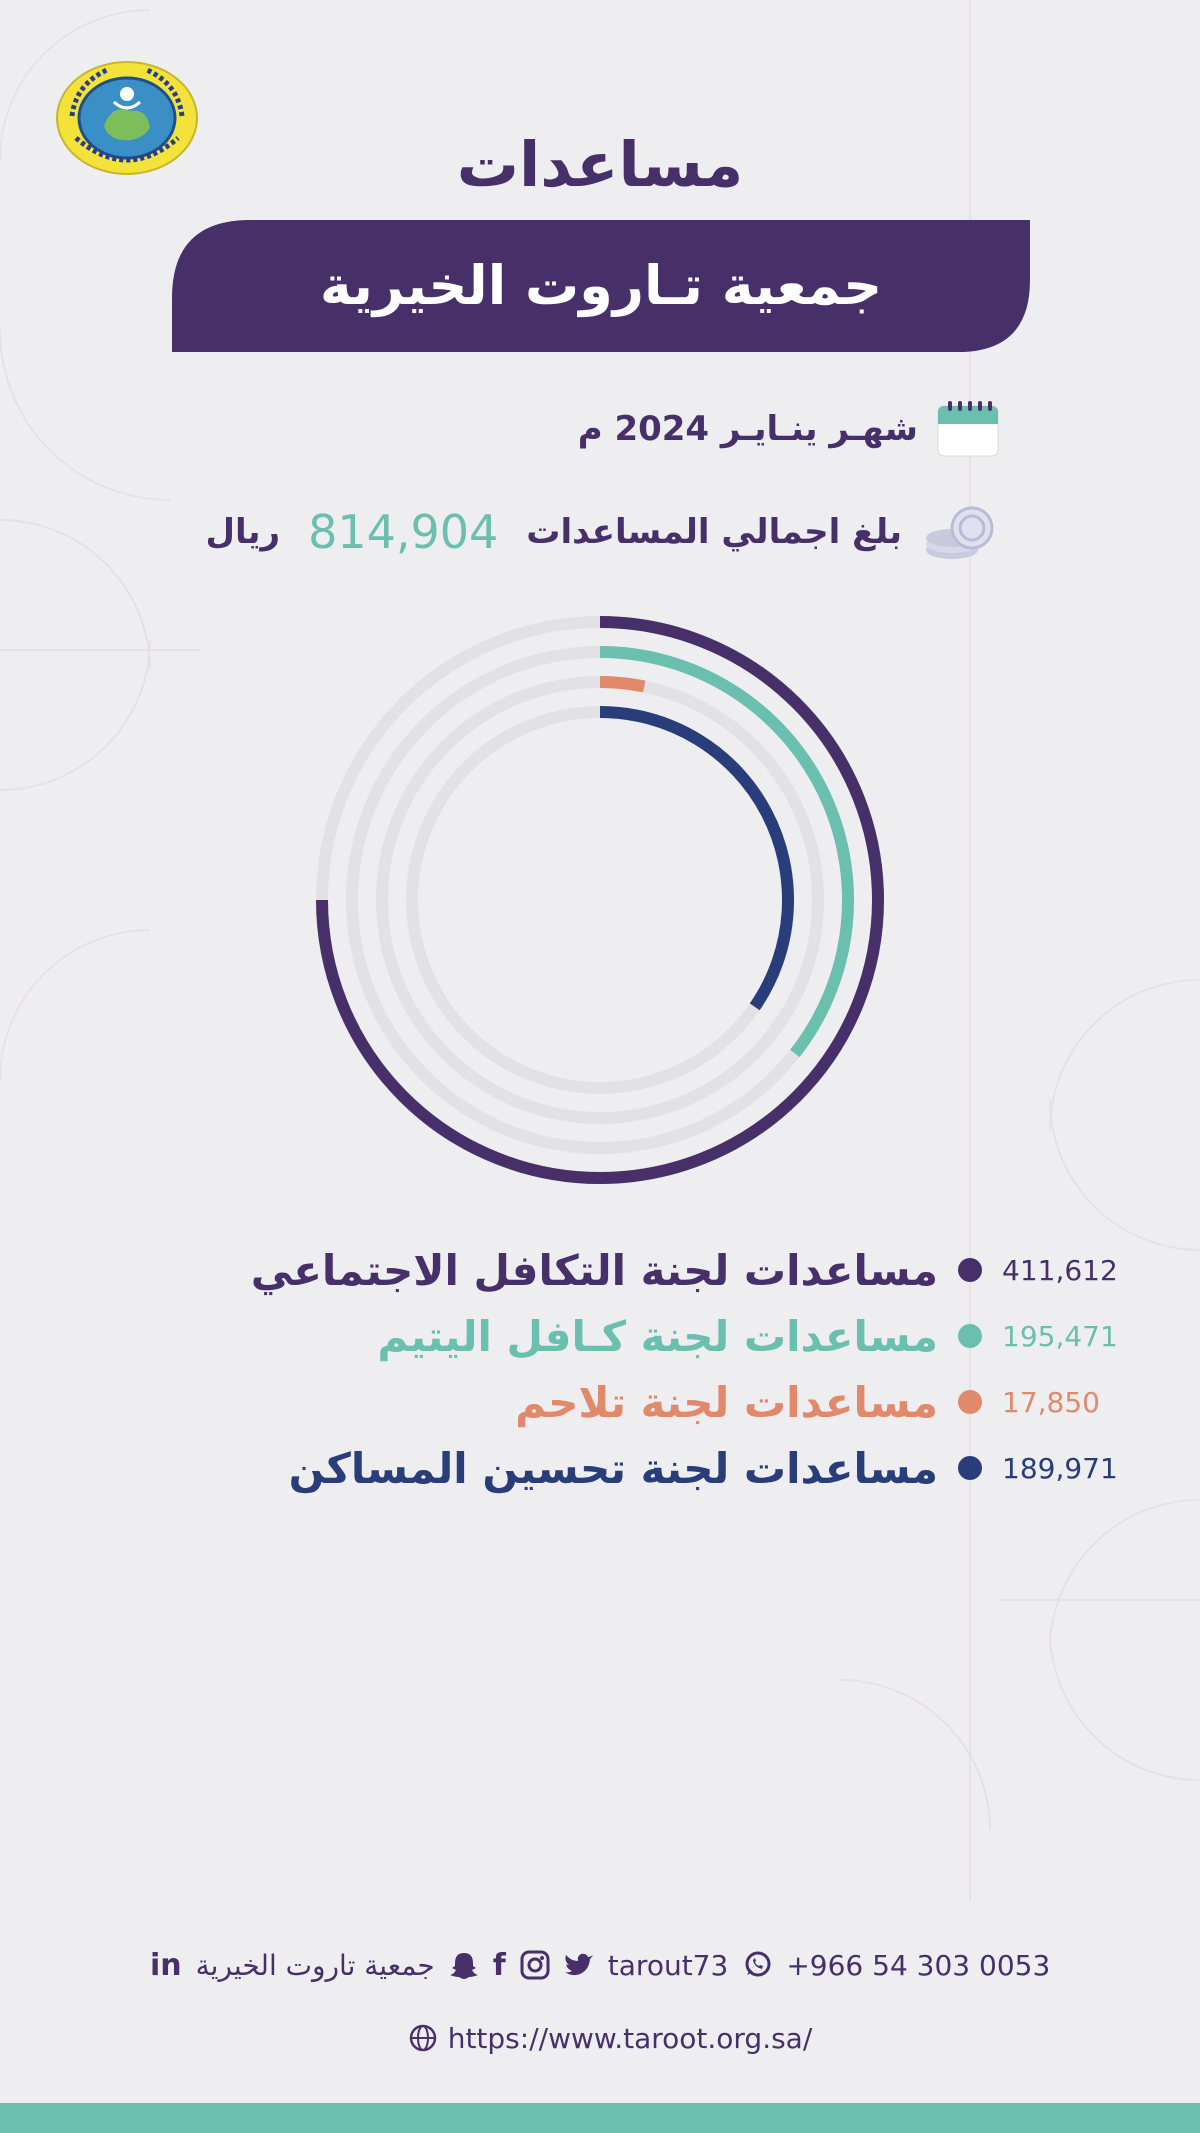  Describe the element at coordinates (714, 532) in the screenshot. I see `total-prefix: بلغ اجمالي المساعدات` at that location.